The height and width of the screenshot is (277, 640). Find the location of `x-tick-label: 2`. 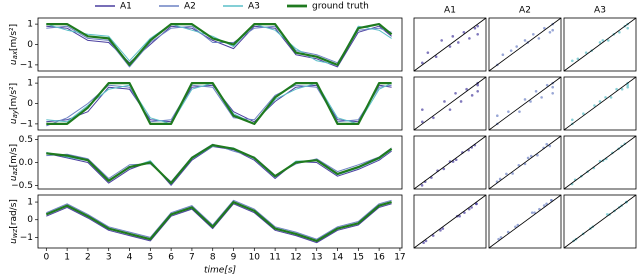

x-tick-label: 2 is located at coordinates (88, 258).